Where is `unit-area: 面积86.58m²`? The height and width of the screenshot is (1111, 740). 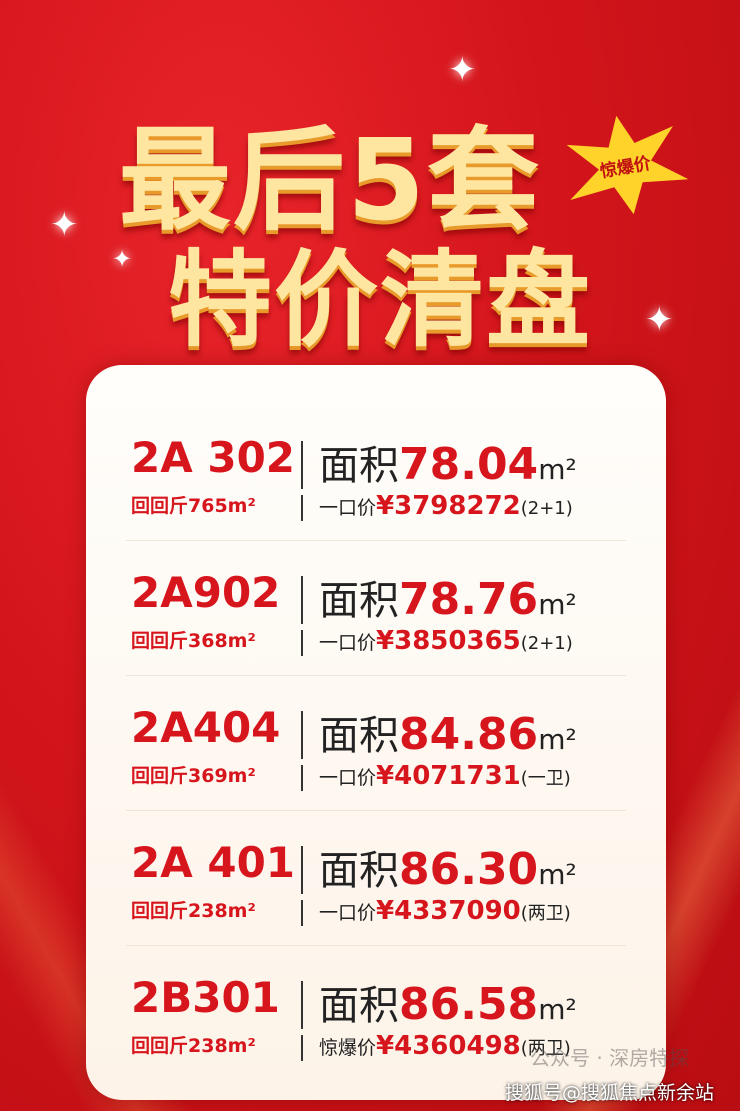 unit-area: 面积86.58m² is located at coordinates (448, 1002).